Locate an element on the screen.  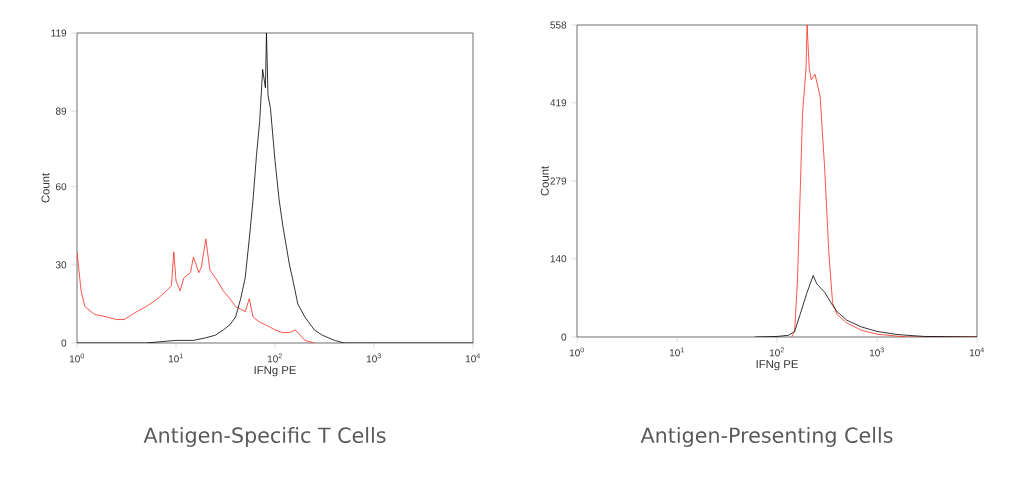
y-tick-label: 279 is located at coordinates (558, 181).